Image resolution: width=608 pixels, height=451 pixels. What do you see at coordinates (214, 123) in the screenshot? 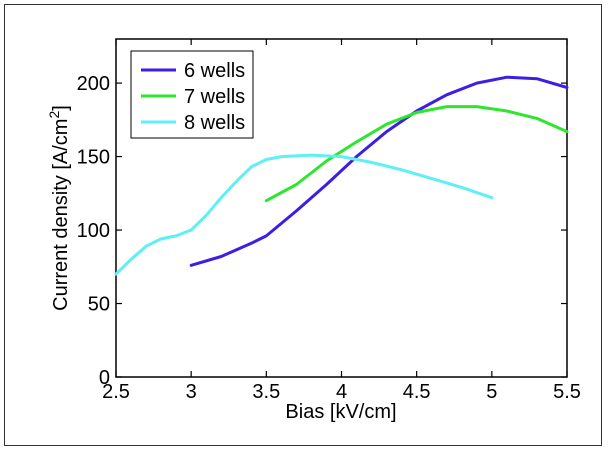
I see `legend-label: 8 wells` at bounding box center [214, 123].